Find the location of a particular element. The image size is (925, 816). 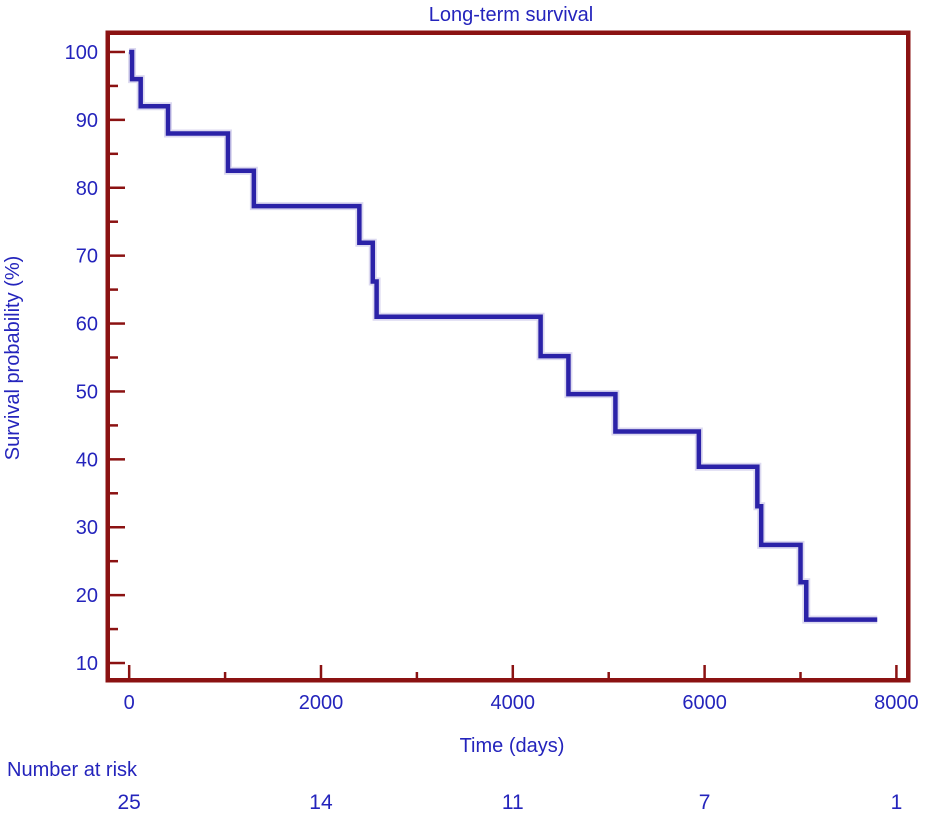

x-tick-label: 6000 is located at coordinates (704, 703).